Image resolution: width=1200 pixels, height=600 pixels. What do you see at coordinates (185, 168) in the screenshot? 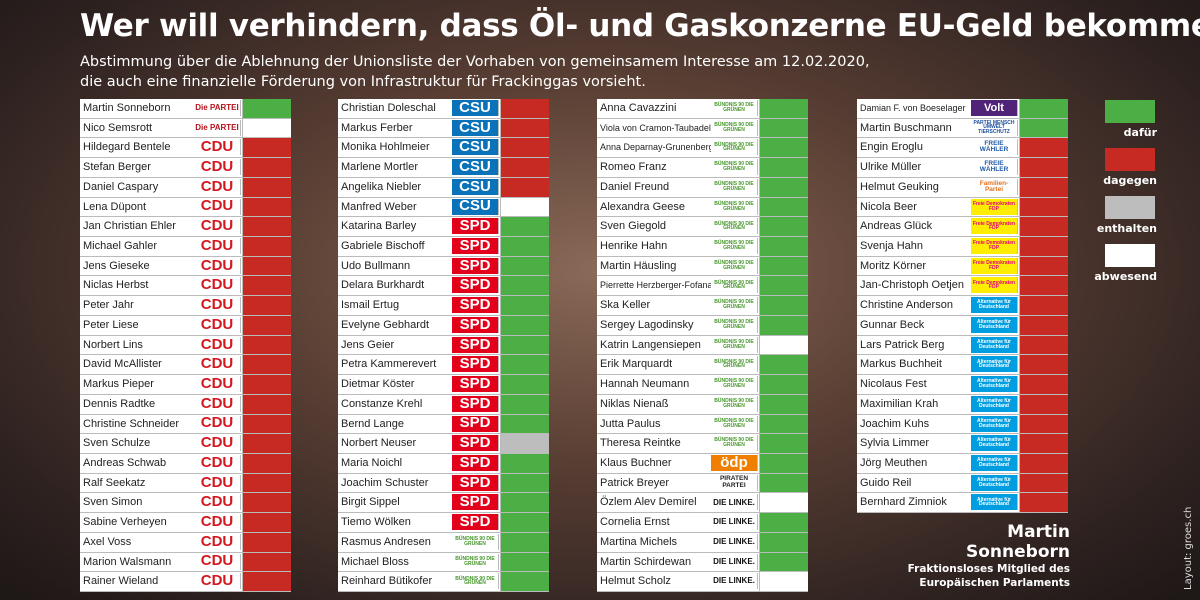
I see `member-row: Stefan Berger CDU` at bounding box center [185, 168].